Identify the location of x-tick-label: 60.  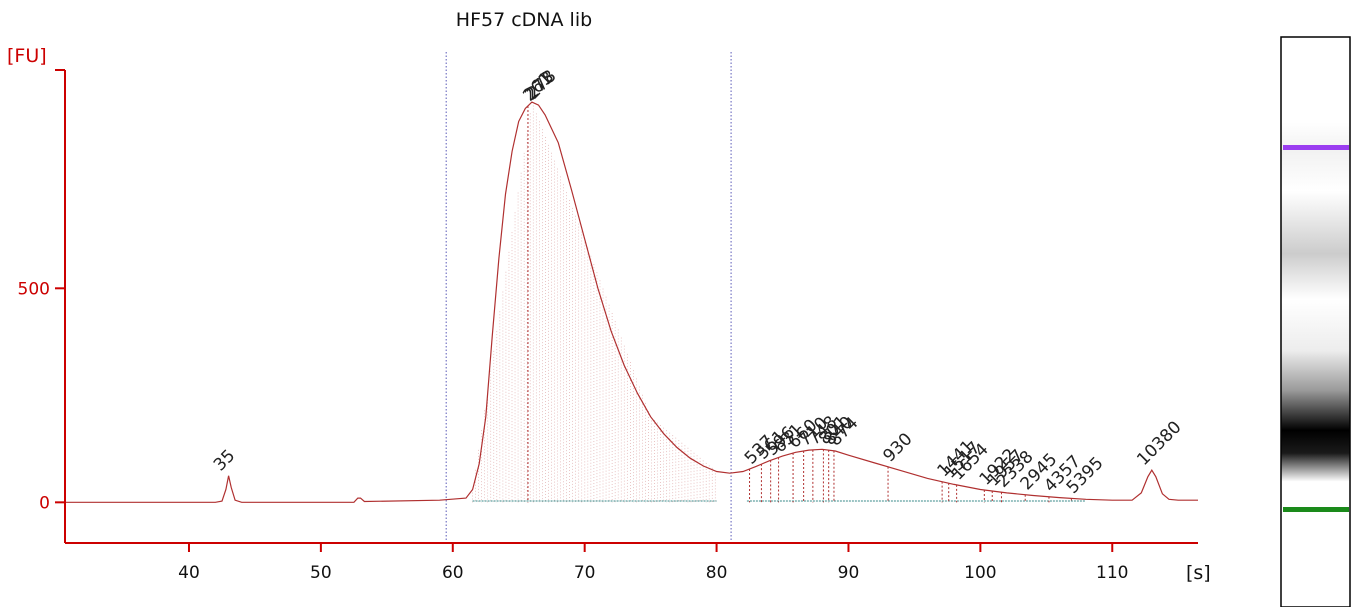
(453, 573).